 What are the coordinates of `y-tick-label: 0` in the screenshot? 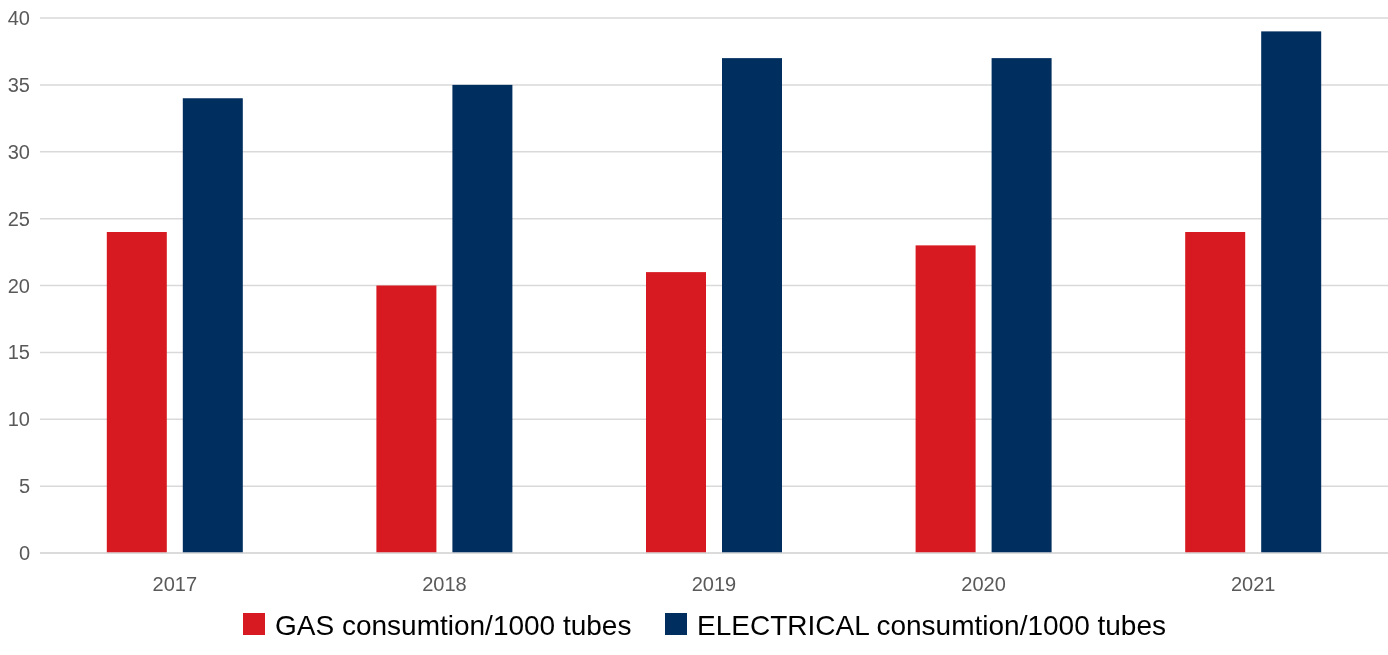 It's located at (24, 553).